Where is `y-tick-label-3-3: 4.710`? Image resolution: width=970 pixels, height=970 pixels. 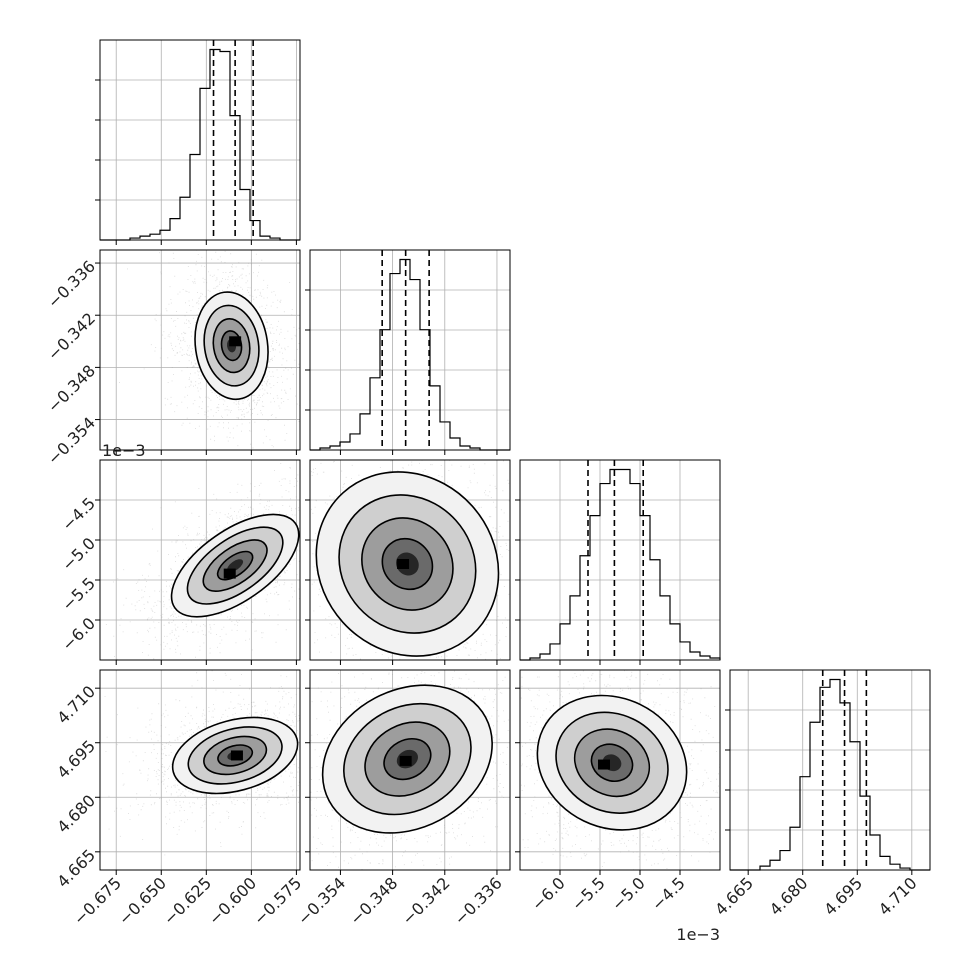 y-tick-label-3-3: 4.710 is located at coordinates (76, 705).